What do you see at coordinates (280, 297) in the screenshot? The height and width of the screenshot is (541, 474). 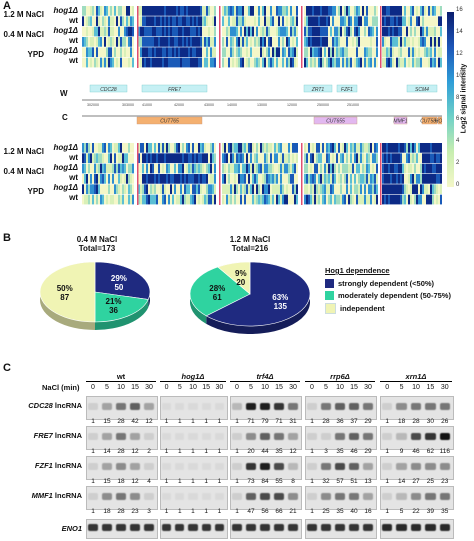 I see `pie-slice-pct-label: 63%` at bounding box center [280, 297].